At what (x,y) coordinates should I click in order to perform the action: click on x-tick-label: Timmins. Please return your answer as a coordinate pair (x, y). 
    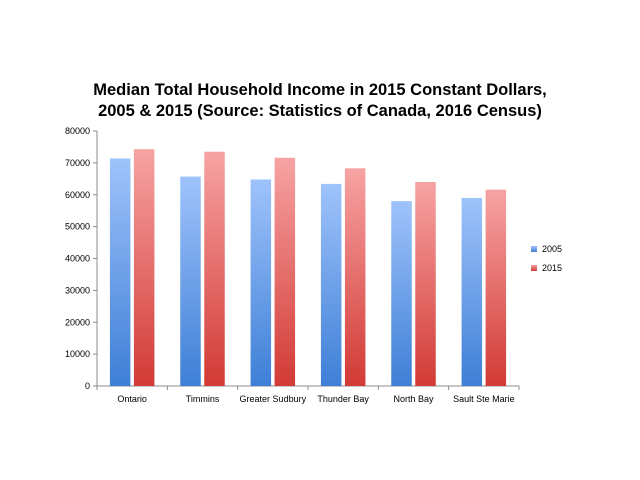
    Looking at the image, I should click on (203, 399).